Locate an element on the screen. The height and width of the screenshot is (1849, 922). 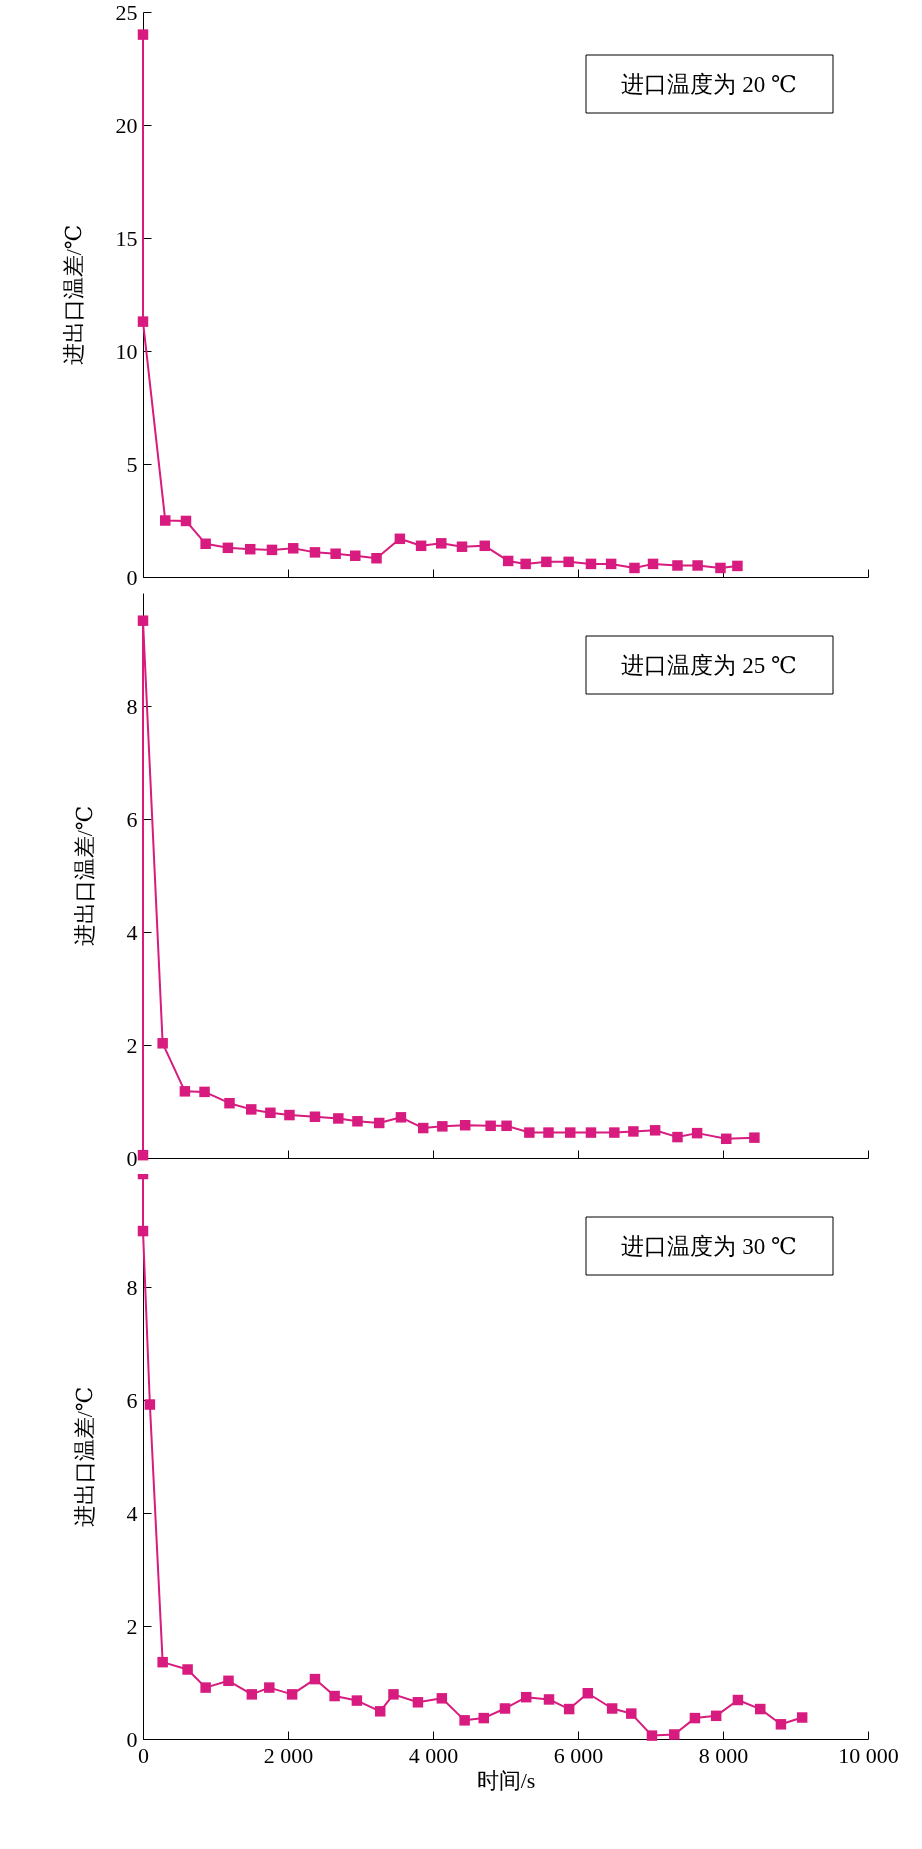
x-tick-label: 4 000 is located at coordinates (433, 1755).